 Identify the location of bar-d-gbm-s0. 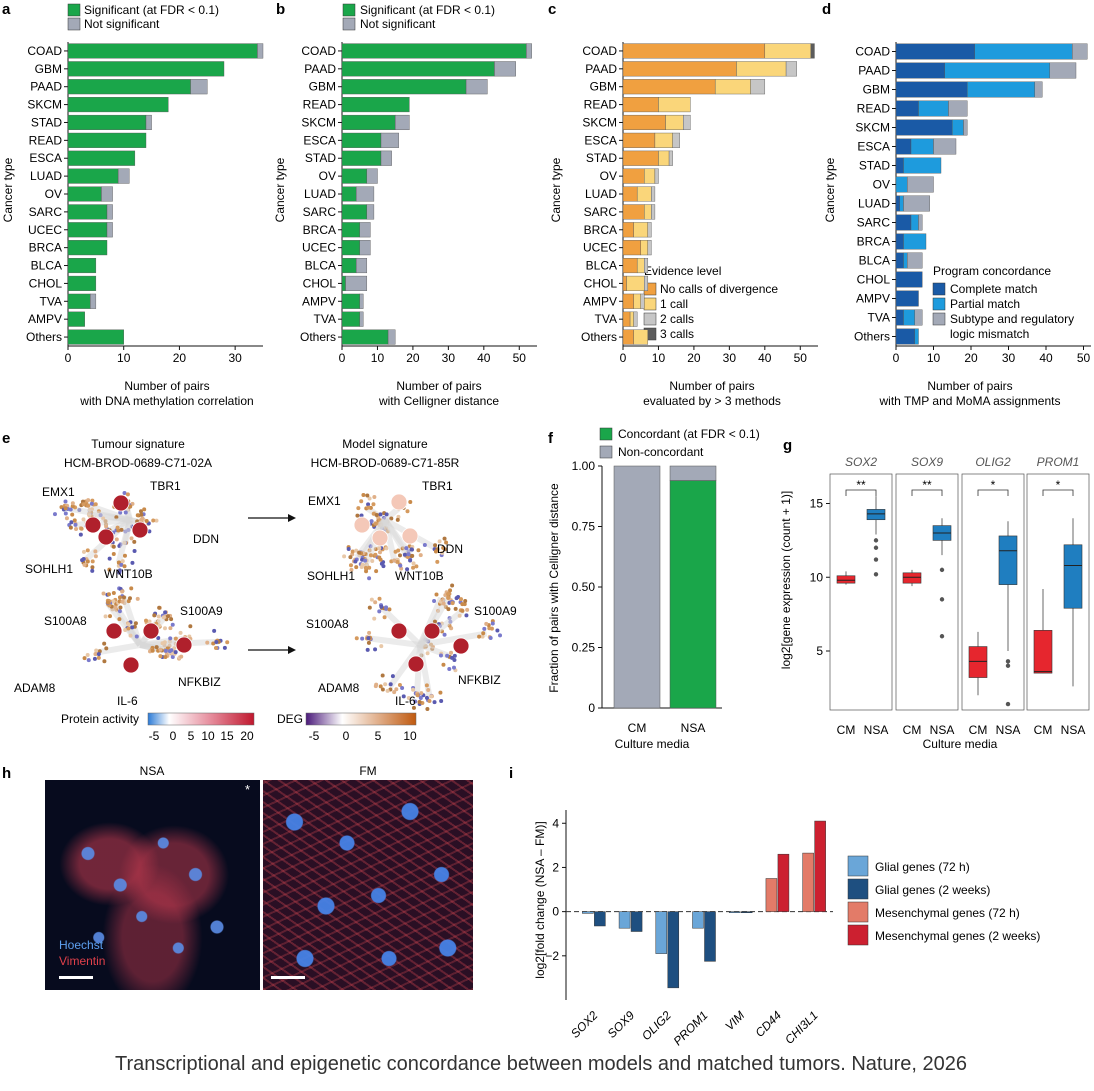
(931, 89).